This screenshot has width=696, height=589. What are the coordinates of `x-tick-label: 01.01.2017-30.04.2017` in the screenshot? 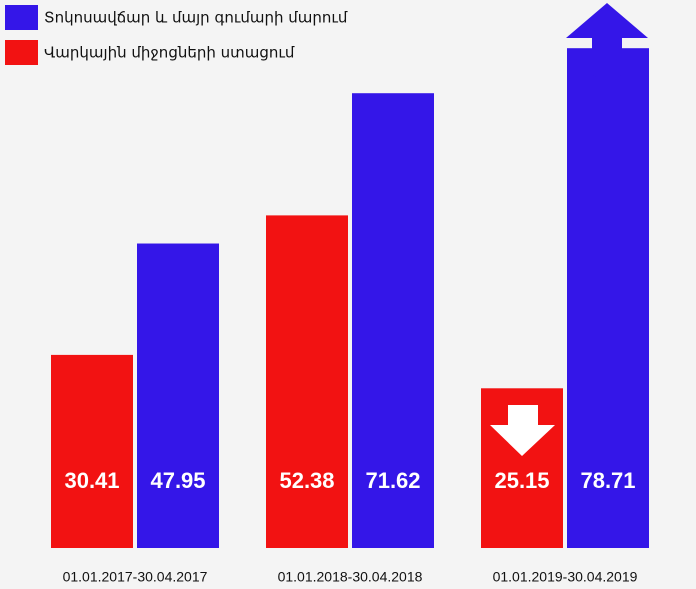 It's located at (135, 577).